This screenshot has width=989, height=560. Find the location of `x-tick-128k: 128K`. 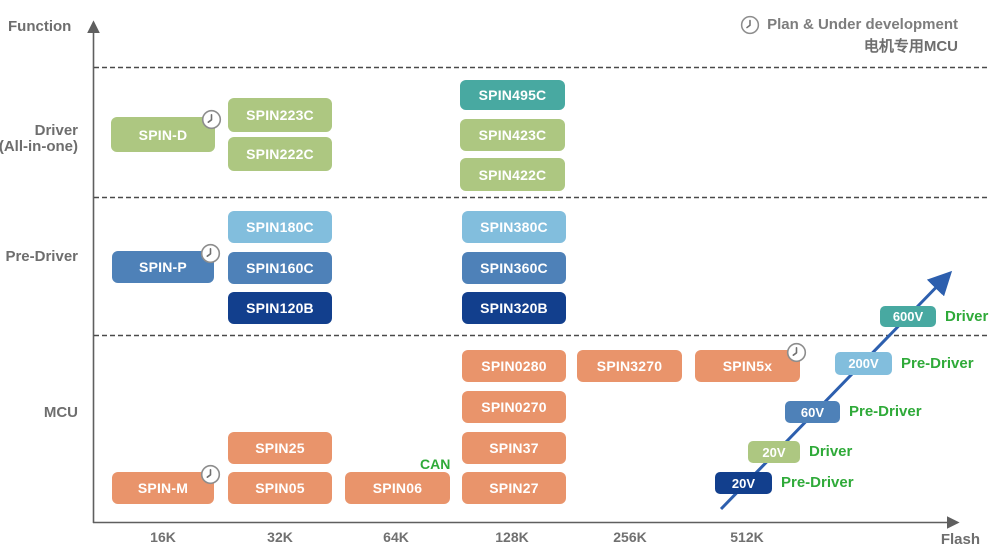

x-tick-128k: 128K is located at coordinates (512, 537).